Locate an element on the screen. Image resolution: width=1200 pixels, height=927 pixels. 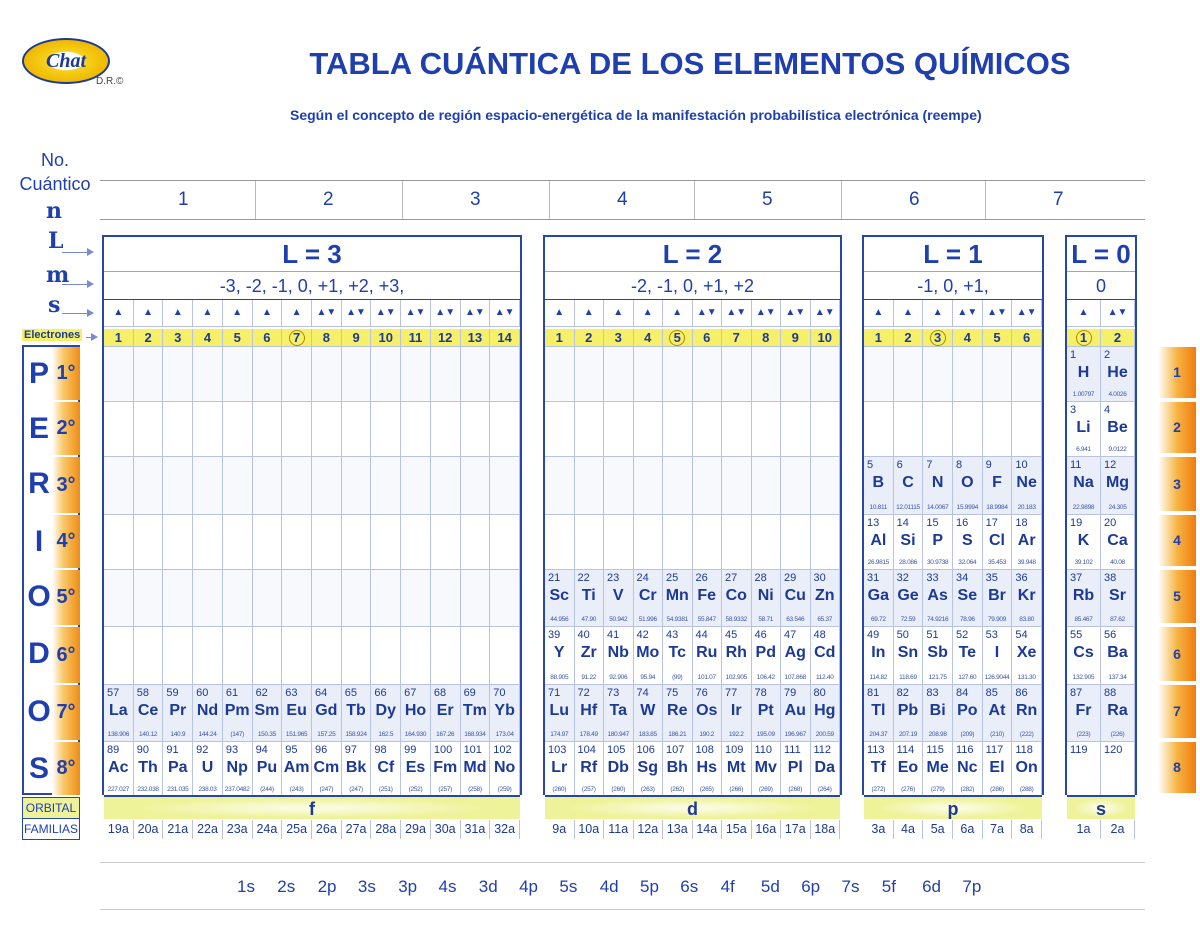
element-cell: 117 El (286) is located at coordinates (997, 769).